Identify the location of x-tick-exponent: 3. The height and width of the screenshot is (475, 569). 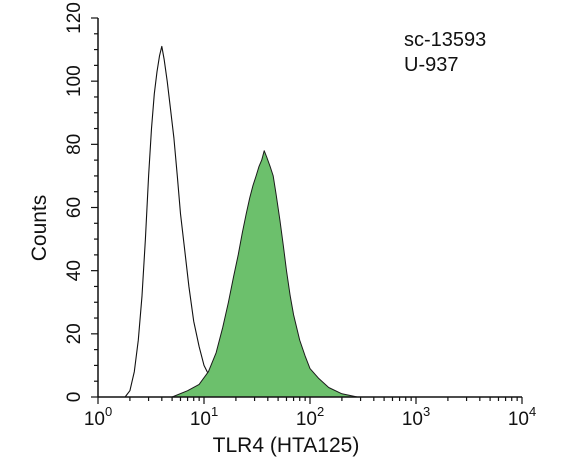
(426, 411).